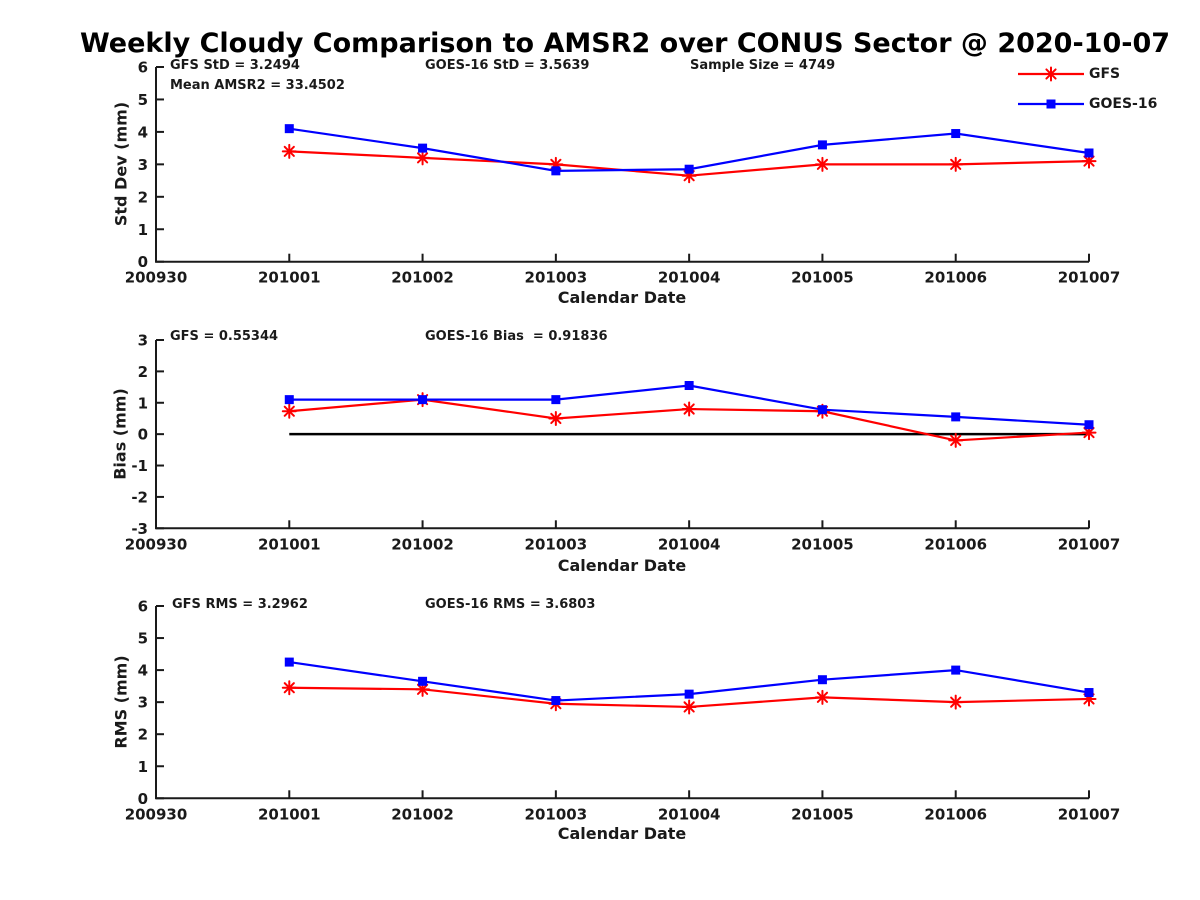 This screenshot has width=1200, height=900. Describe the element at coordinates (510, 604) in the screenshot. I see `annotation-goes16-rms: GOES-16 RMS = 3.6803` at that location.